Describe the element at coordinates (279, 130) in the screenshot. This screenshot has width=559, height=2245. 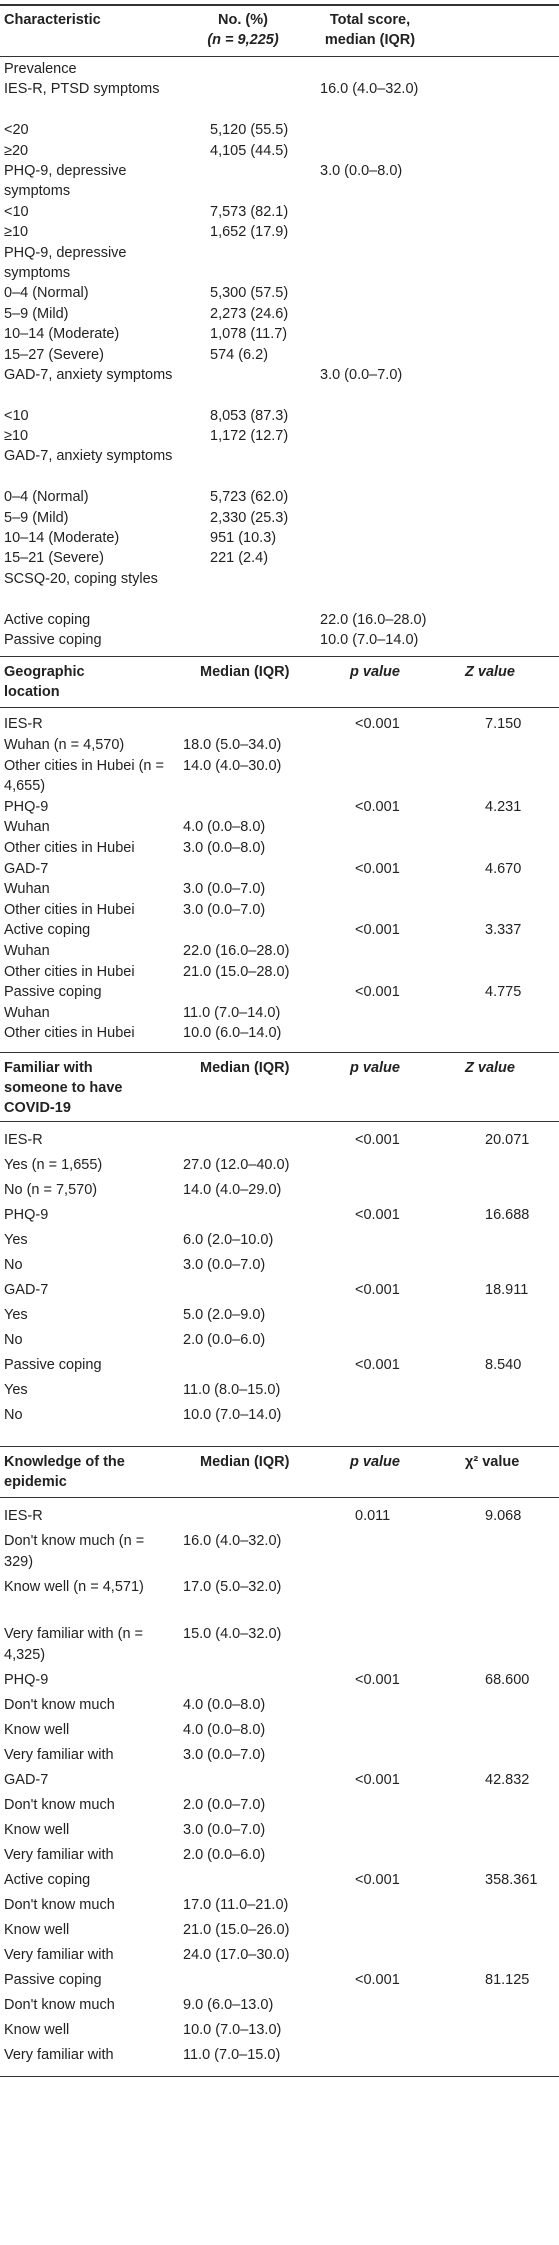
I see `table-row: <20 5,120 (55.5)` at that location.